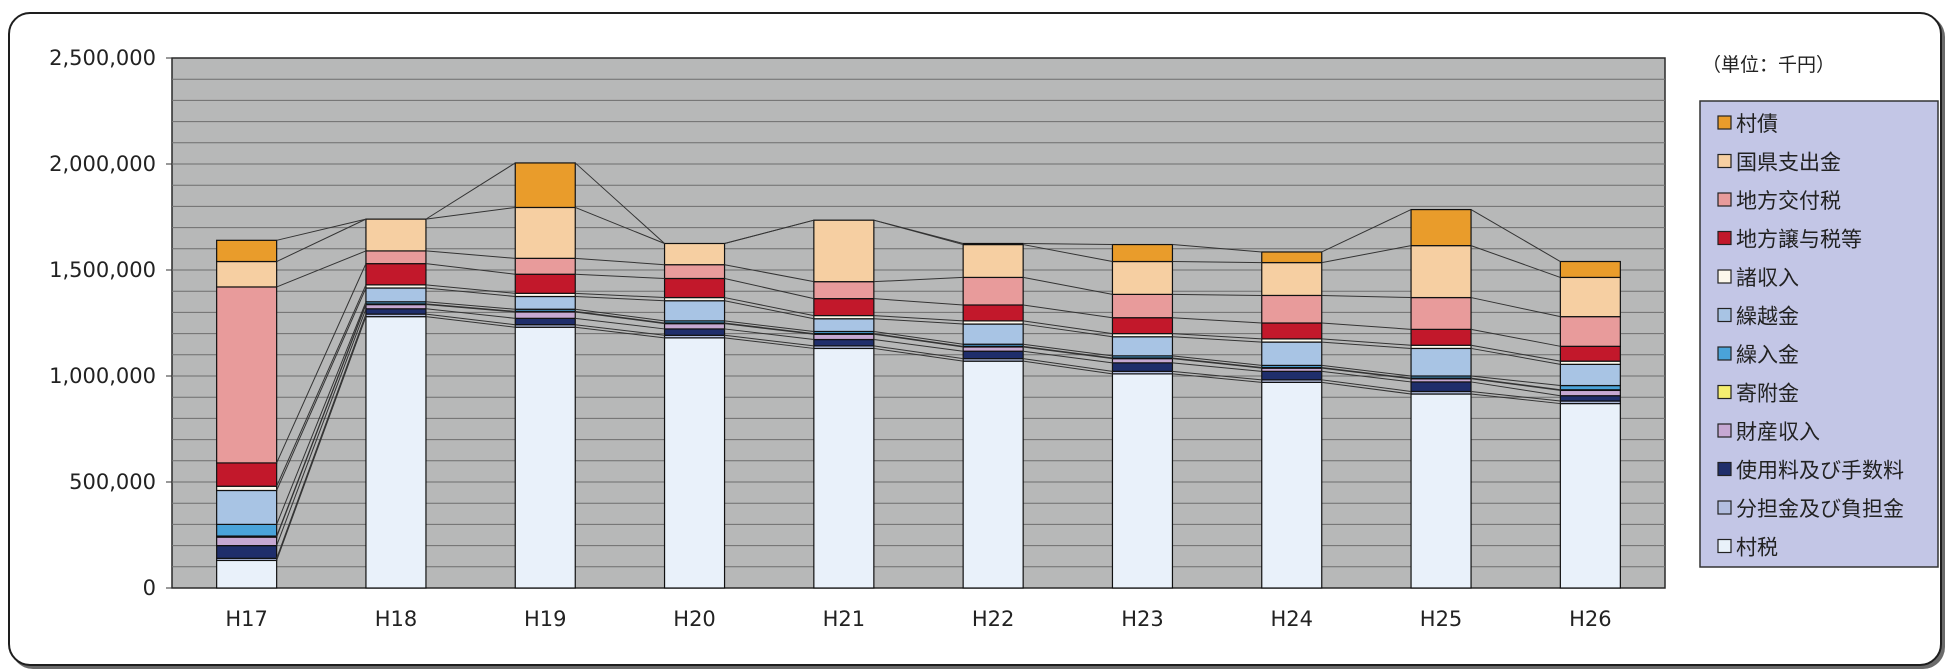 This screenshot has width=1952, height=671. Describe the element at coordinates (102, 164) in the screenshot. I see `y-tick-label: 2,000,000` at that location.